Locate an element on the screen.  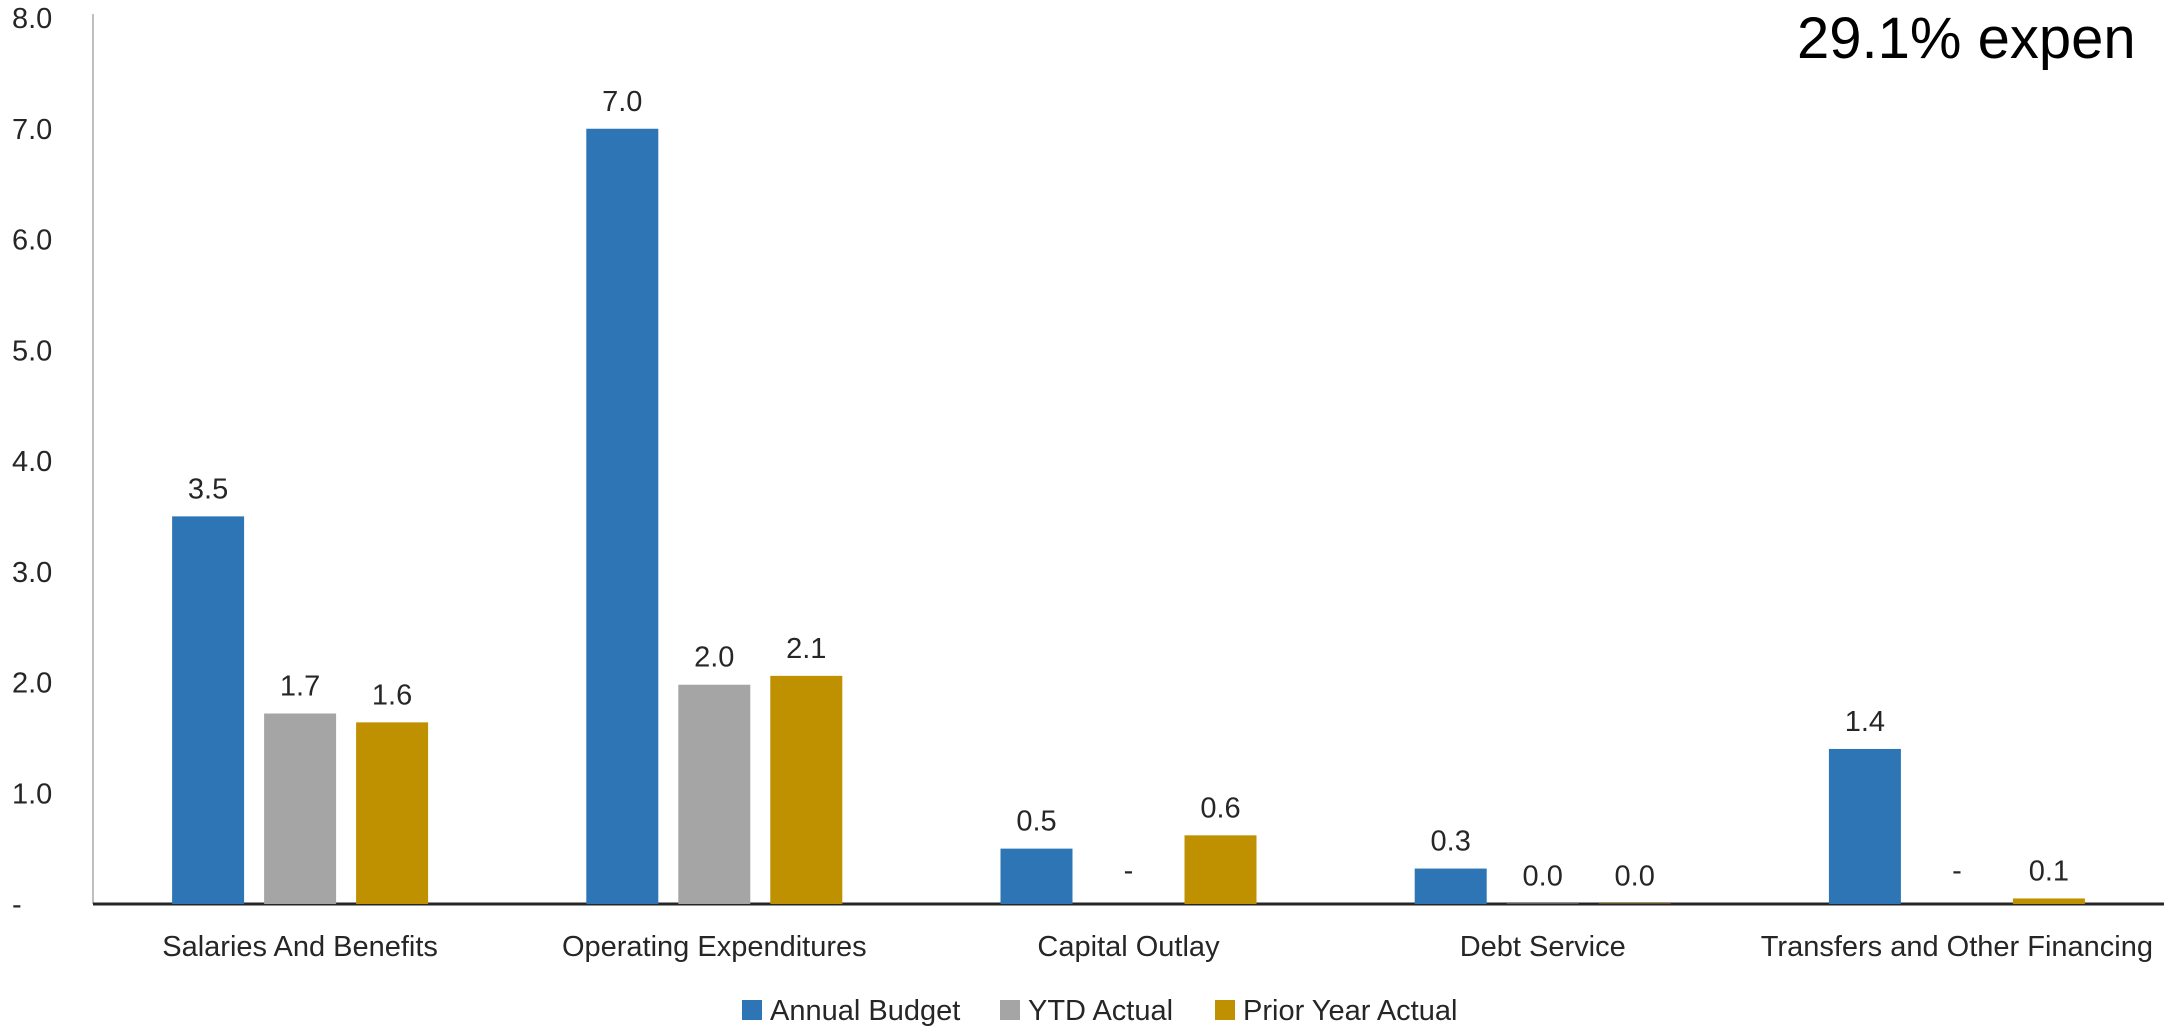
legend-label: YTD Actual is located at coordinates (1100, 1011).